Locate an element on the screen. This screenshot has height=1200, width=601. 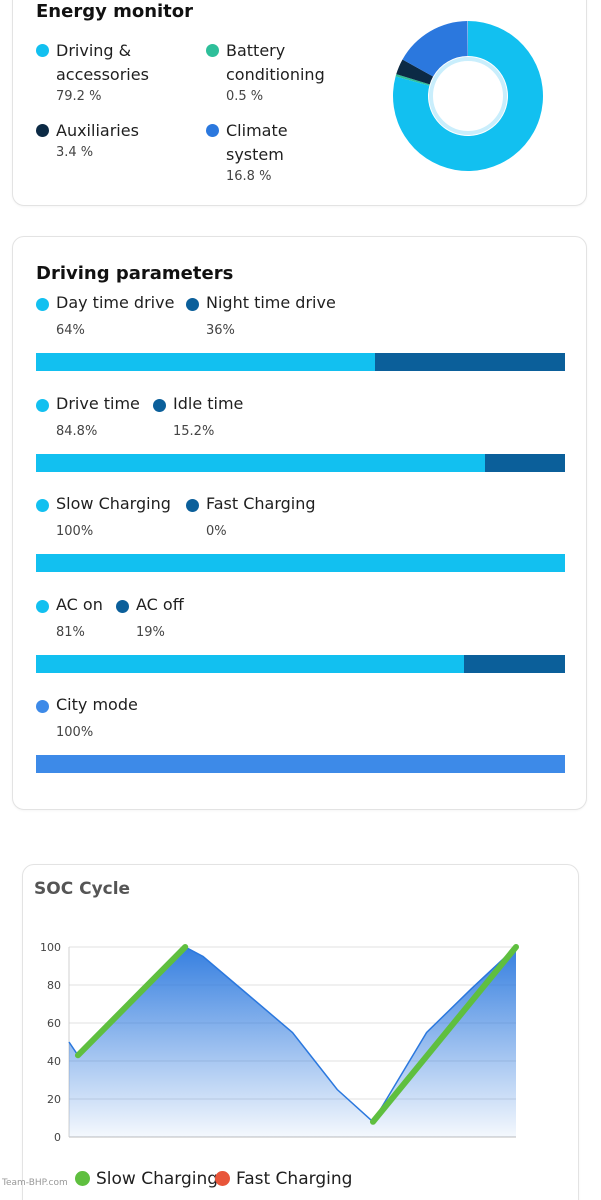
y-tick-label: 0 is located at coordinates (57, 1137).